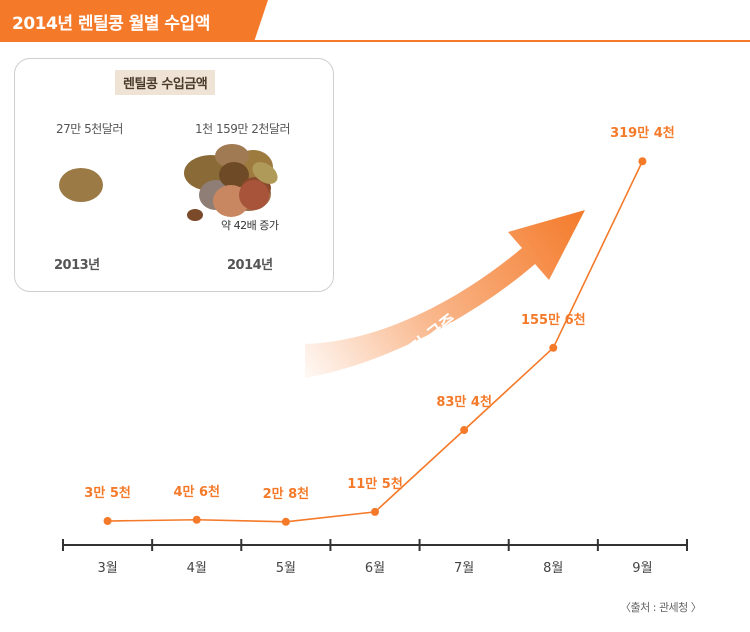 This screenshot has width=750, height=632. What do you see at coordinates (81, 185) in the screenshot?
I see `lentil-2013-icon` at bounding box center [81, 185].